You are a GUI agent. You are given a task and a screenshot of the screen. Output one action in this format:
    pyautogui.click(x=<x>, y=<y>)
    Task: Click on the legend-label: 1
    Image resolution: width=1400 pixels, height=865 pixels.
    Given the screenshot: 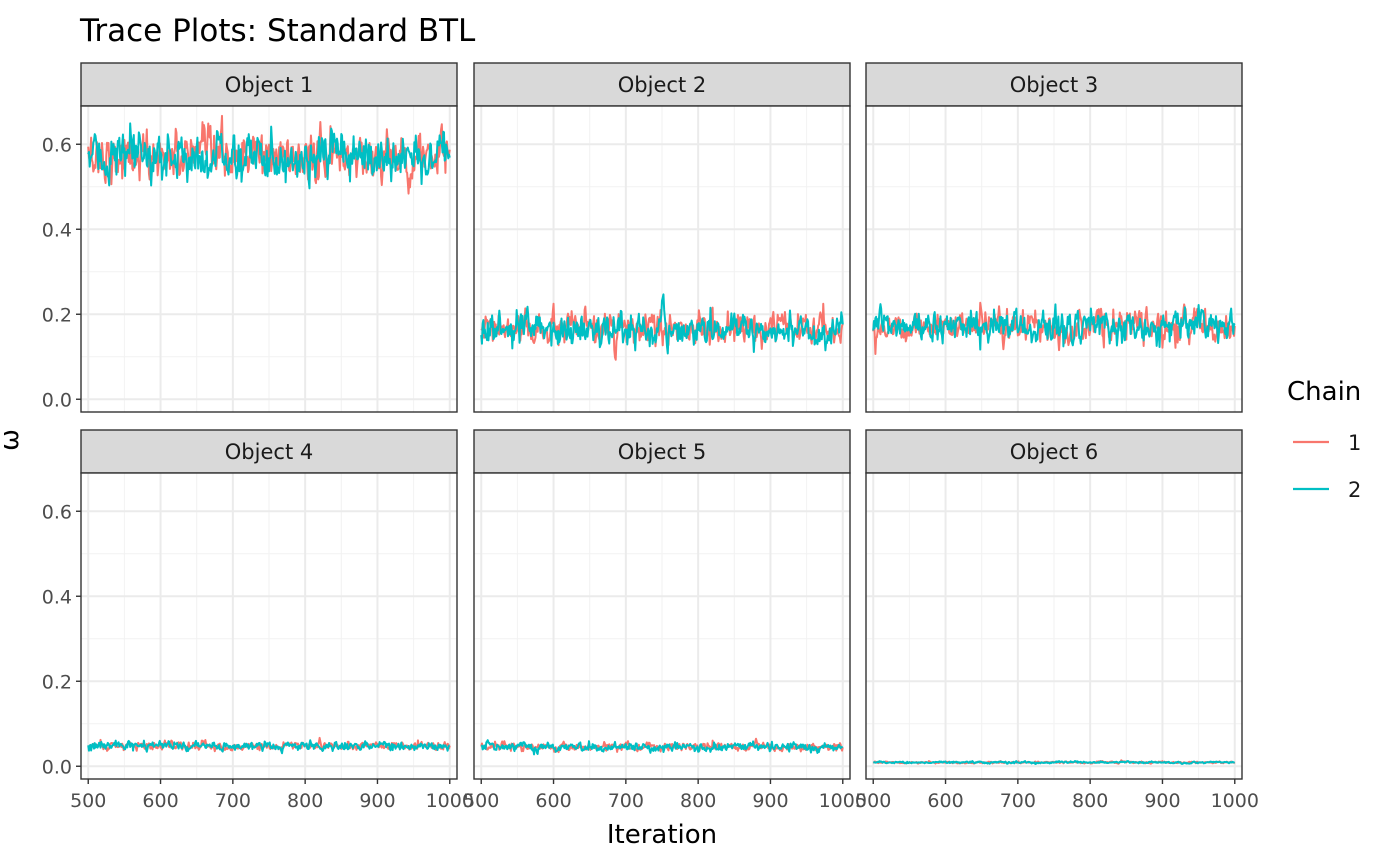 What is the action you would take?
    pyautogui.click(x=1354, y=443)
    